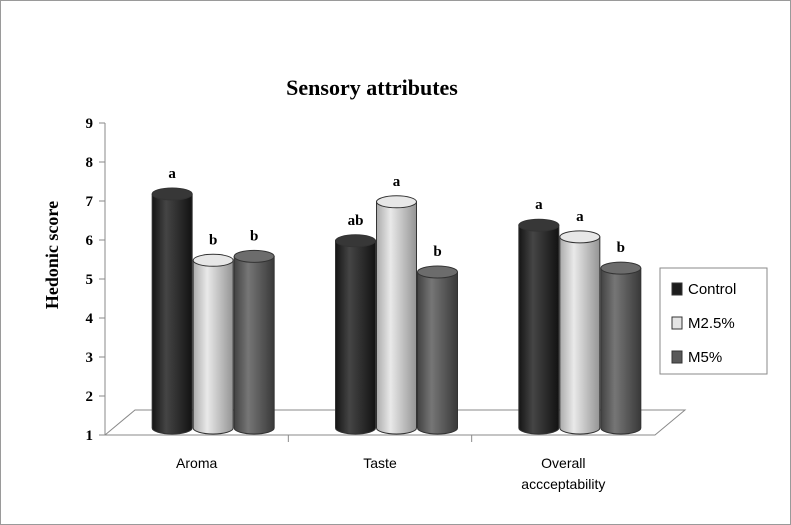 This screenshot has height=525, width=791. I want to click on x-tick-label: Overall, so click(563, 463).